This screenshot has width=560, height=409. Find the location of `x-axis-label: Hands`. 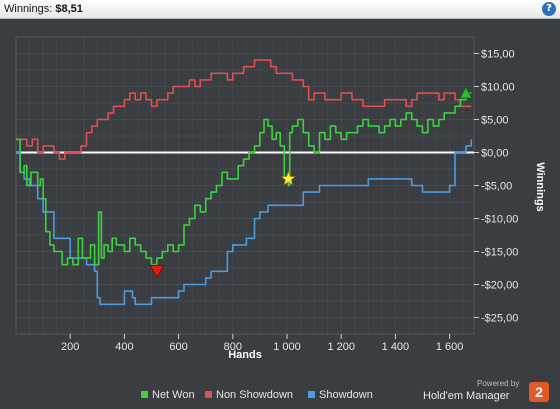

x-axis-label: Hands is located at coordinates (245, 355).